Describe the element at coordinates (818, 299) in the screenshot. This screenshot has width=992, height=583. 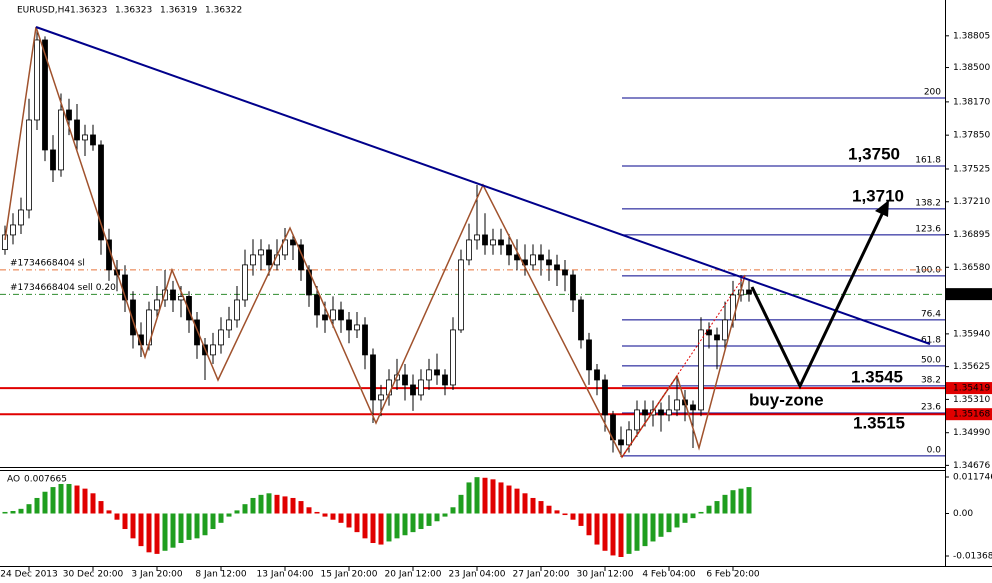
I see `forecast-path` at that location.